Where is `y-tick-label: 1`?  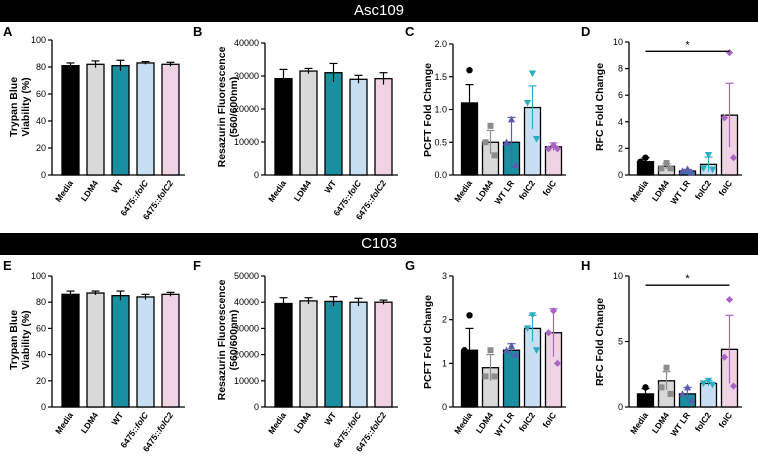 y-tick-label: 1 is located at coordinates (444, 363).